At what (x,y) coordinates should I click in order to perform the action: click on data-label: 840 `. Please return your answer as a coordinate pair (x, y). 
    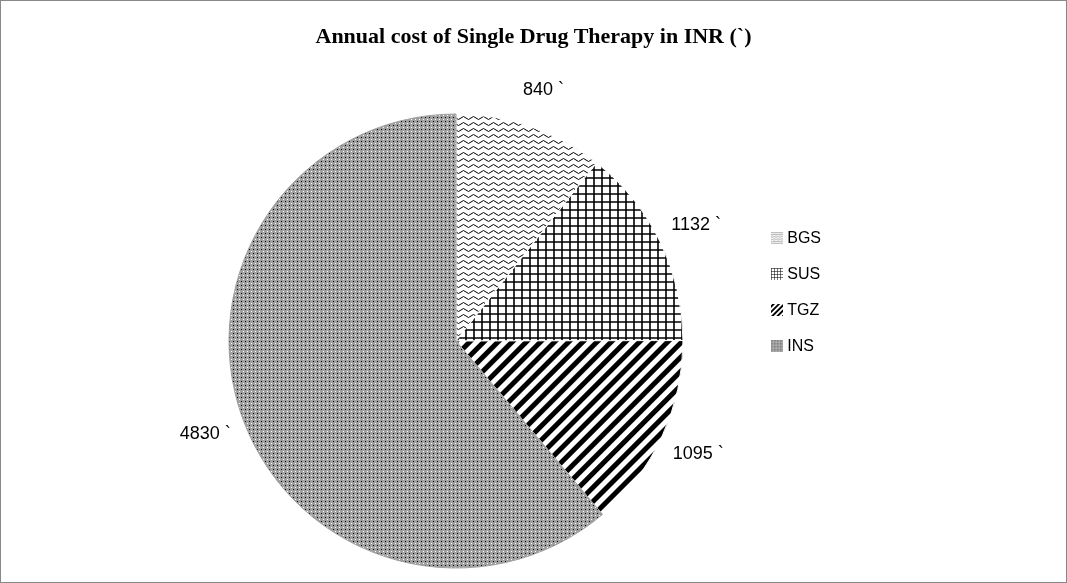
    Looking at the image, I should click on (544, 88).